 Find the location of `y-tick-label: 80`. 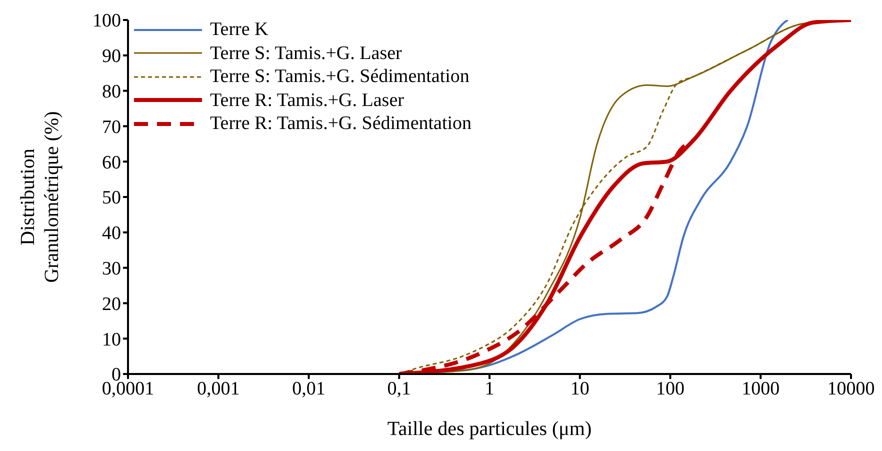

y-tick-label: 80 is located at coordinates (111, 92).